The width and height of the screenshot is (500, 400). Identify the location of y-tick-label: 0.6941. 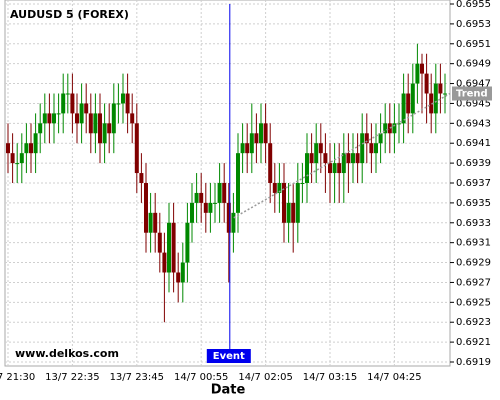
(473, 143).